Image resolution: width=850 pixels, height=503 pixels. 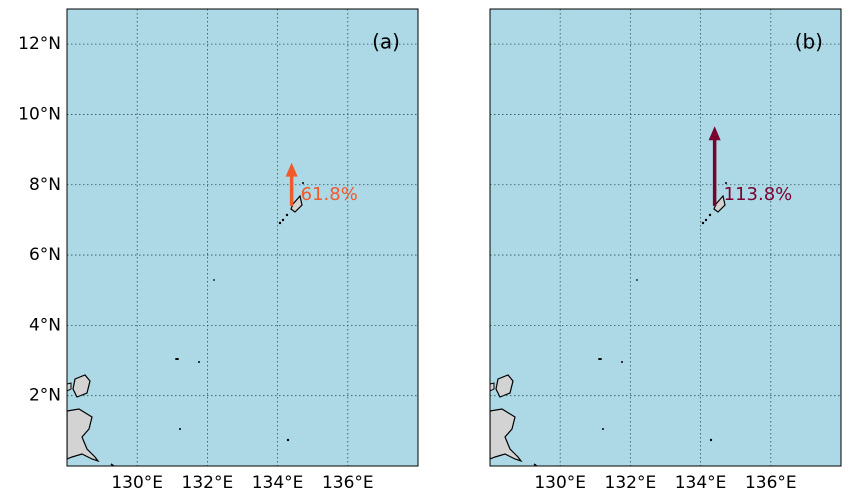 I want to click on value-label: 113.8%, so click(x=758, y=194).